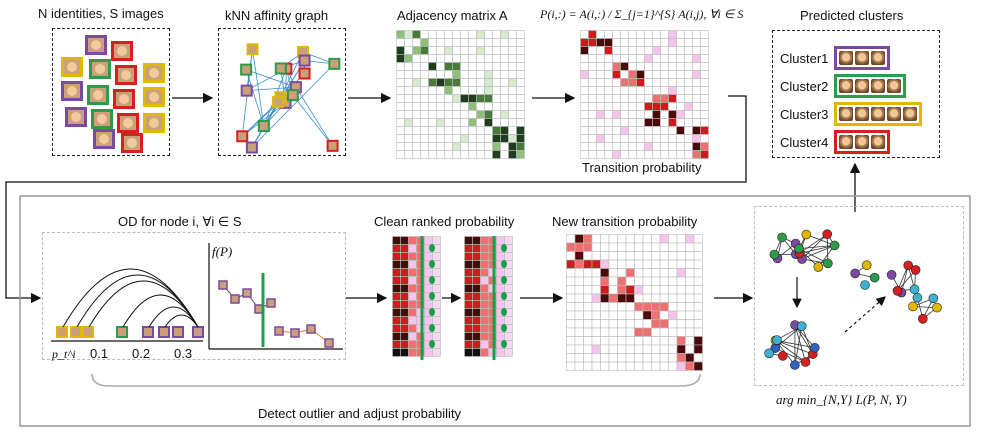  Describe the element at coordinates (862, 142) in the screenshot. I see `cluster-strip` at that location.